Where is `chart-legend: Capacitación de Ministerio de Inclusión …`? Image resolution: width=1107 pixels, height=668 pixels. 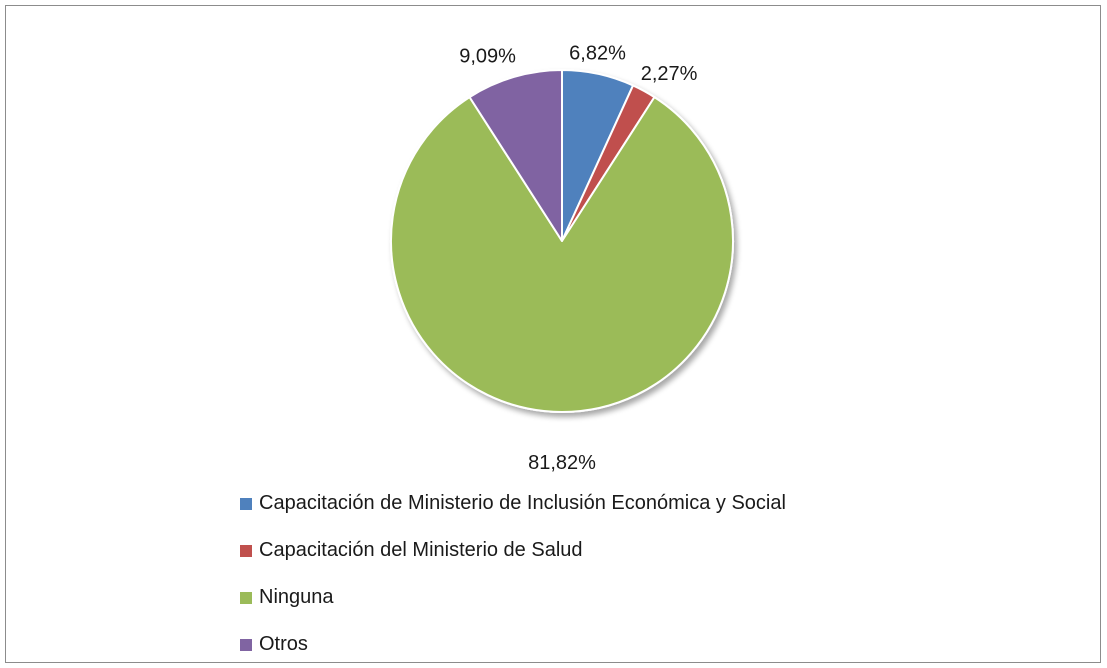 chart-legend: Capacitación de Ministerio de Inclusión … is located at coordinates (513, 574).